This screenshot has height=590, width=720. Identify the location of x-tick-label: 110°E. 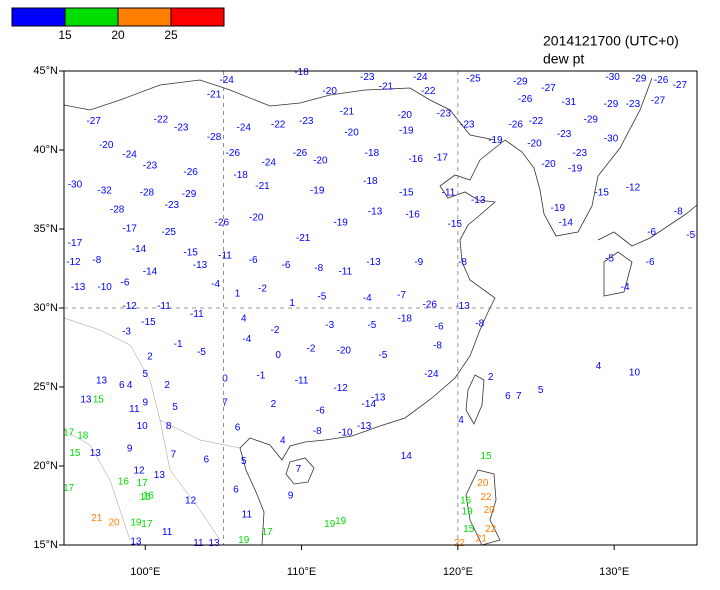
(301, 572).